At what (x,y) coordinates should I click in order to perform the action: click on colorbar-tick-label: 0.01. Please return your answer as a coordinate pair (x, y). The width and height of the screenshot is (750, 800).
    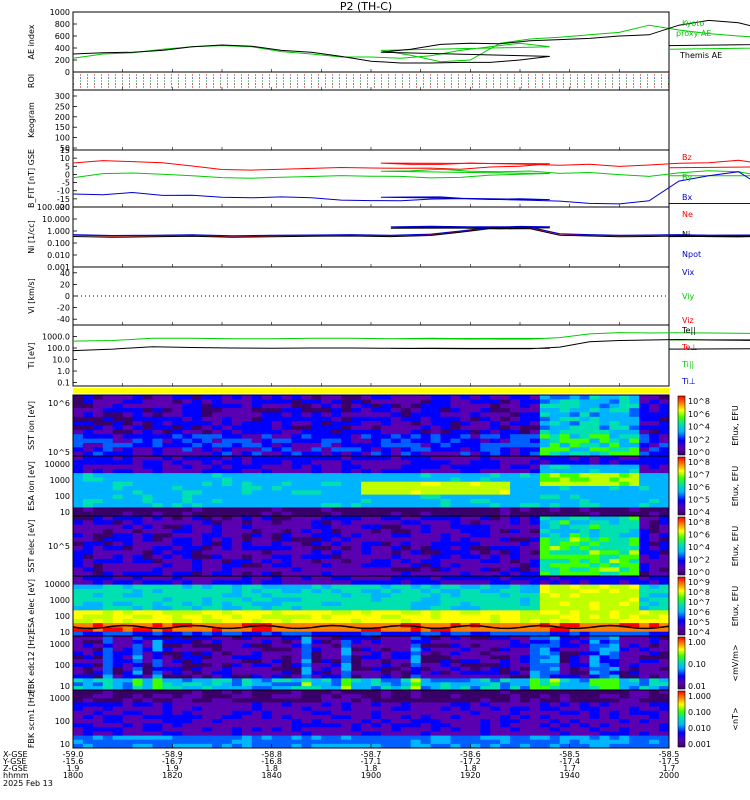
    Looking at the image, I should click on (697, 686).